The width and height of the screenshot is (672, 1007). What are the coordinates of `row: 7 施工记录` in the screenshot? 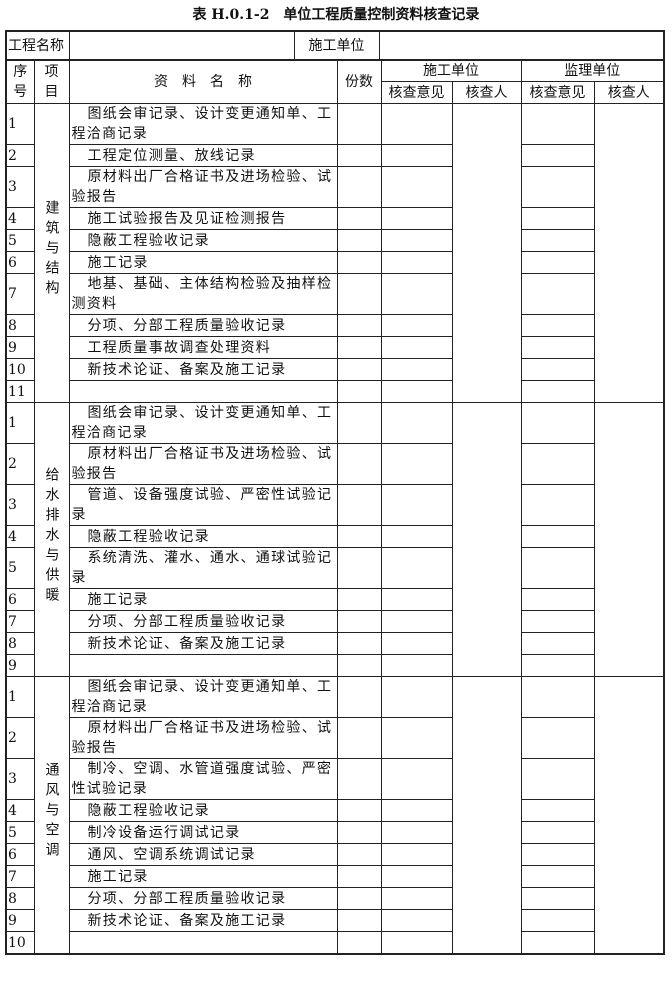 It's located at (334, 876).